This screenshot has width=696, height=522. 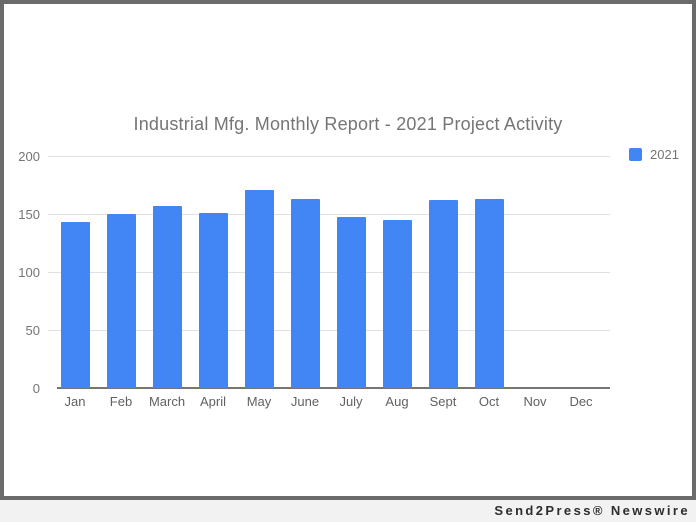 I want to click on newswire-credit: Send2Press® Newswire, so click(x=592, y=510).